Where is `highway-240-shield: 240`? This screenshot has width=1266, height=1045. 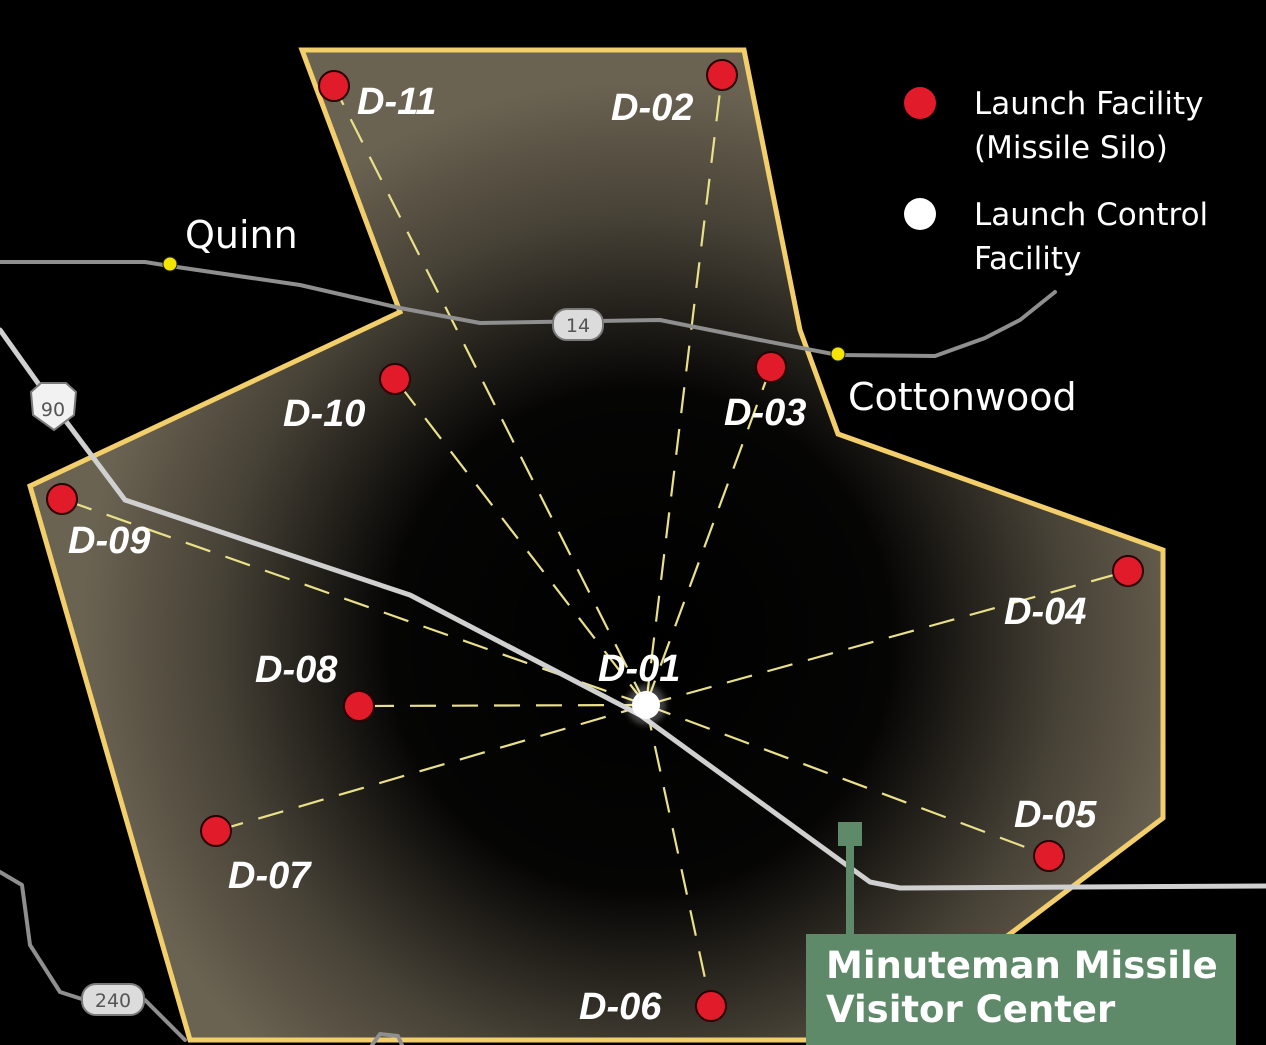
highway-240-shield: 240 is located at coordinates (113, 999).